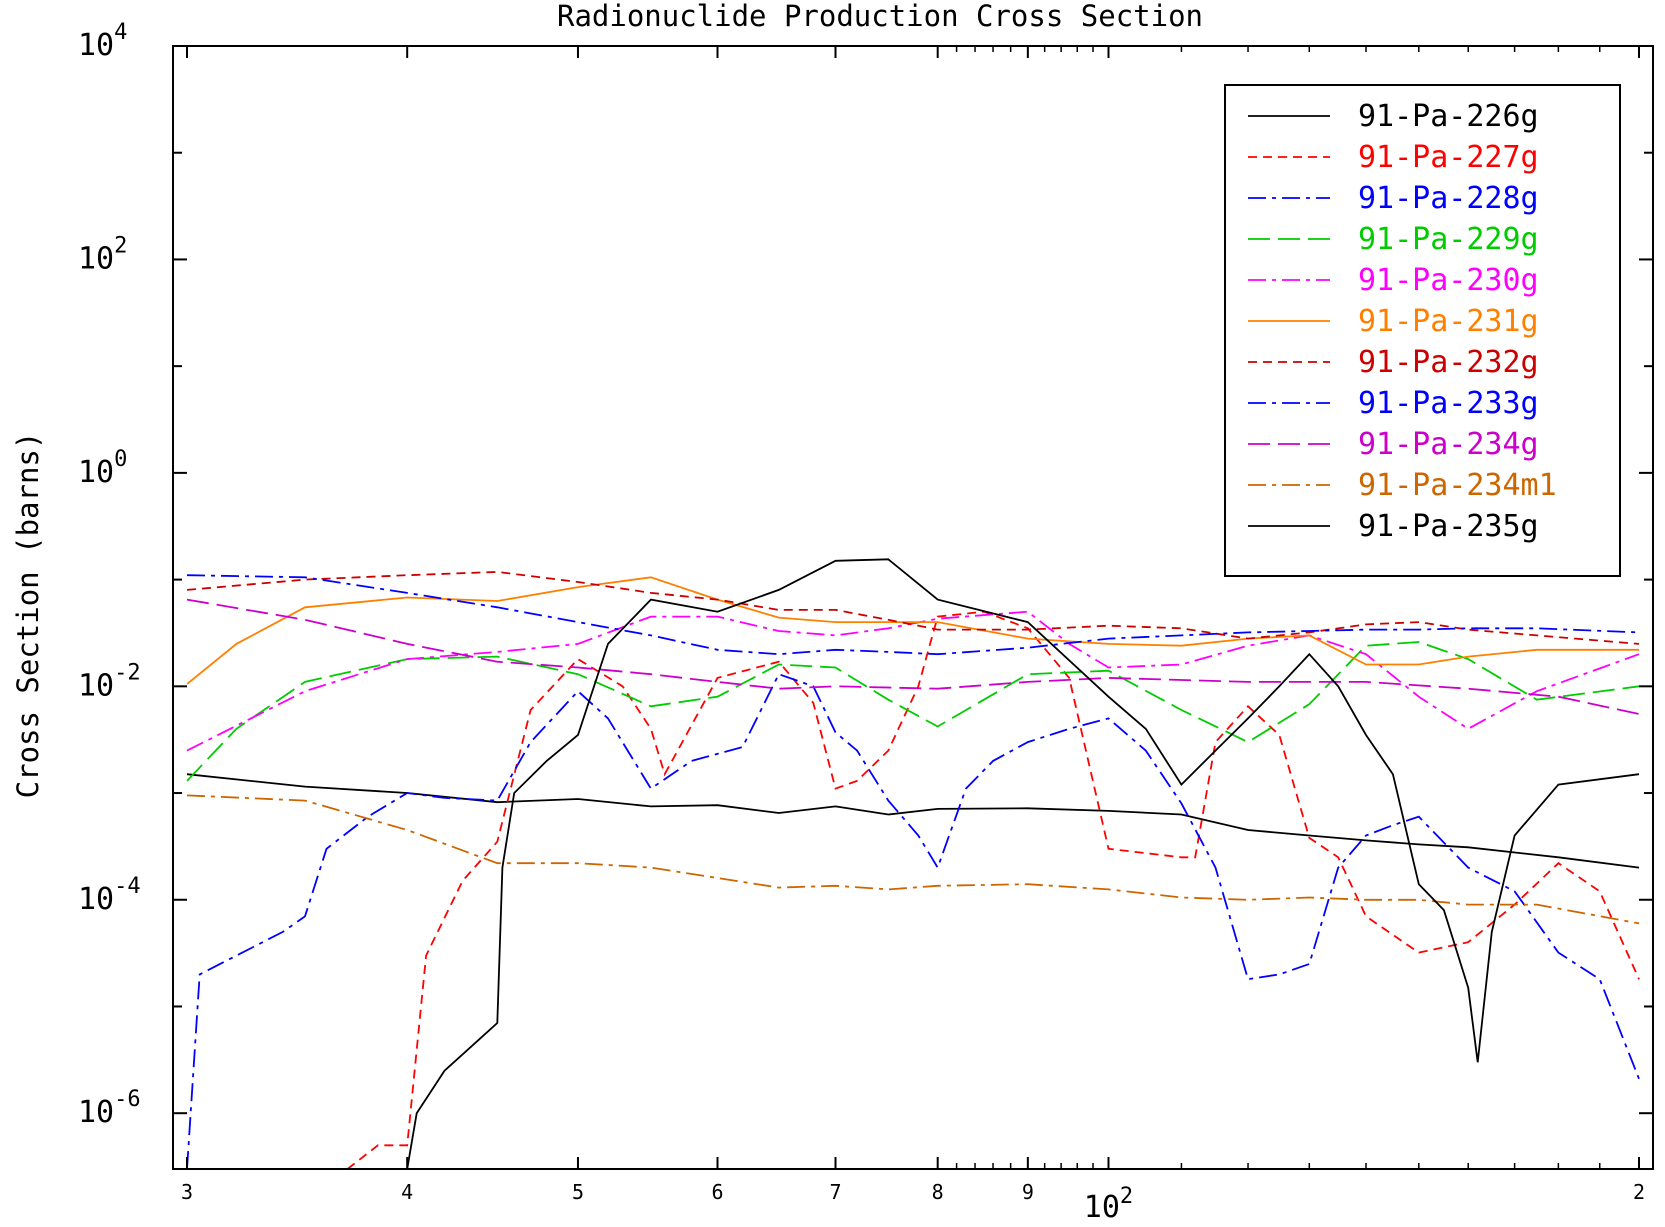  Describe the element at coordinates (880, 16) in the screenshot. I see `chart-title: Radionuclide Production Cross Section` at that location.